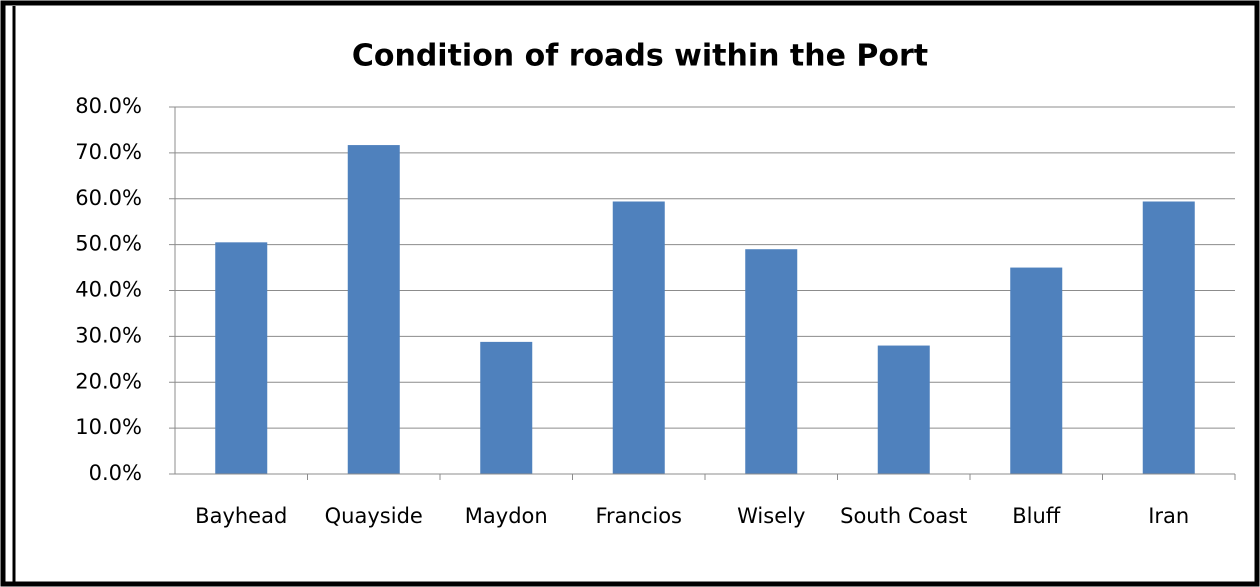 Image resolution: width=1260 pixels, height=587 pixels. What do you see at coordinates (241, 516) in the screenshot?
I see `x-tick-label: Bayhead` at bounding box center [241, 516].